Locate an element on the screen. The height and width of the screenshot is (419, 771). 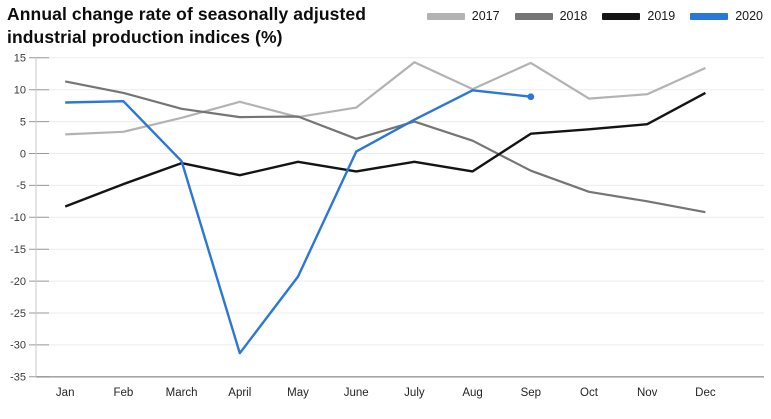
y-axis-tick-label: 15 is located at coordinates (20, 59).